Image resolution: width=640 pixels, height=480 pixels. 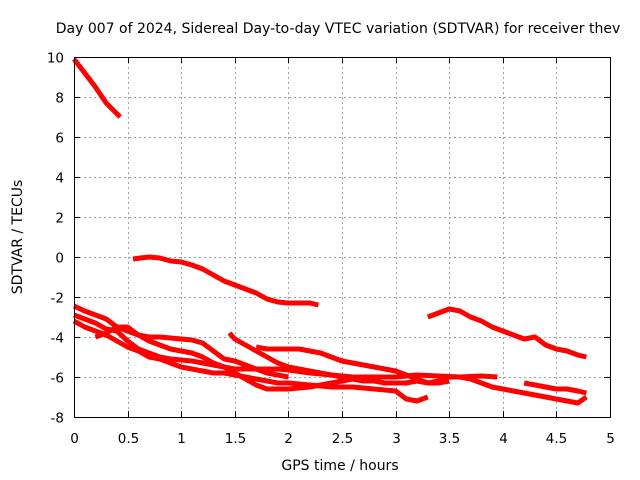 I want to click on series-line-sat-e, so click(x=250, y=361).